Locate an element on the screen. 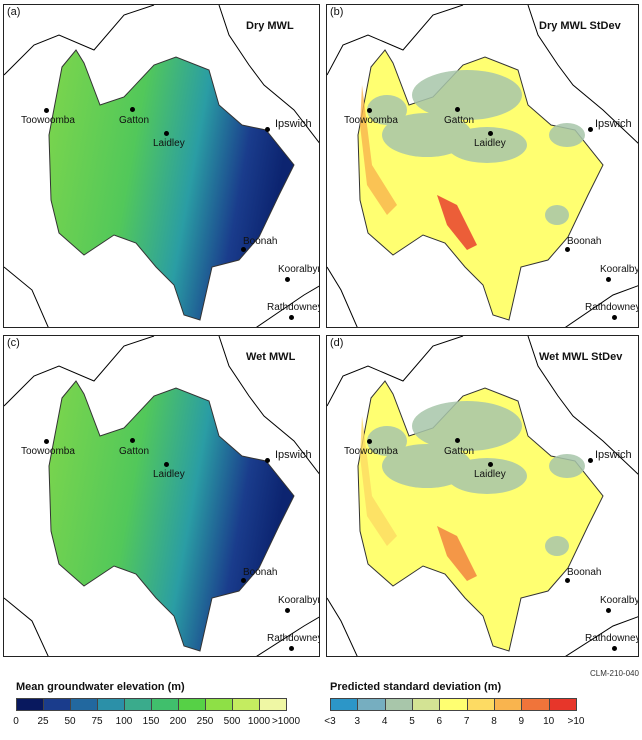 The height and width of the screenshot is (740, 642). legend-tick-label: 9 is located at coordinates (521, 721).